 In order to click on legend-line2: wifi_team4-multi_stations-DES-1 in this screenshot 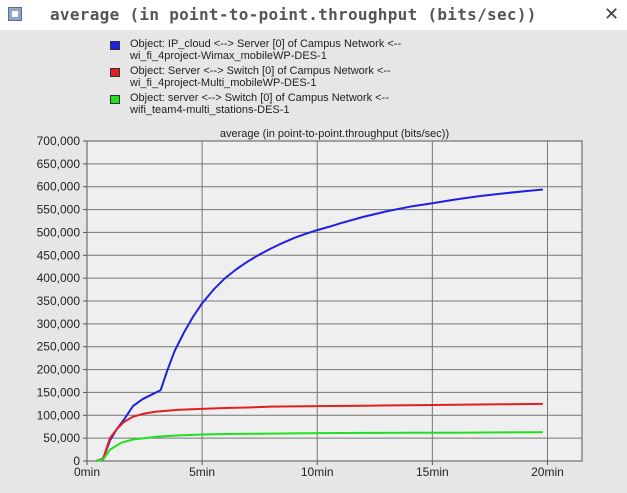, I will do `click(210, 110)`.